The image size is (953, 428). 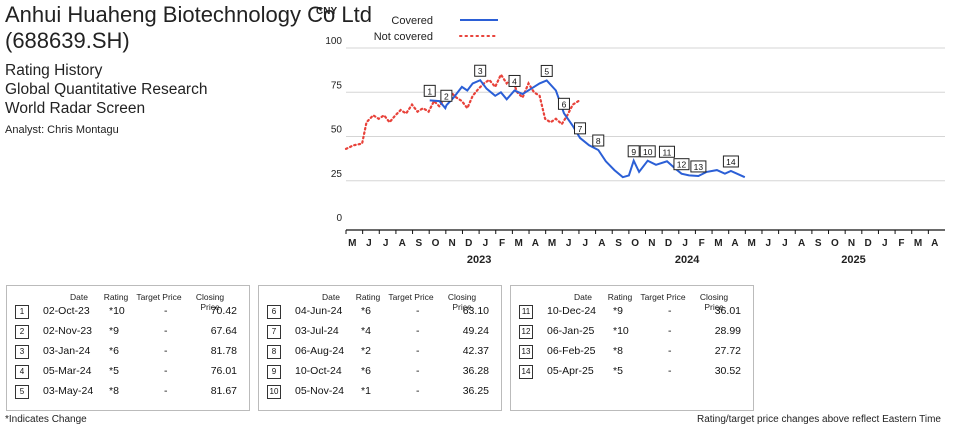 I want to click on x-tick-label: S, so click(x=818, y=243).